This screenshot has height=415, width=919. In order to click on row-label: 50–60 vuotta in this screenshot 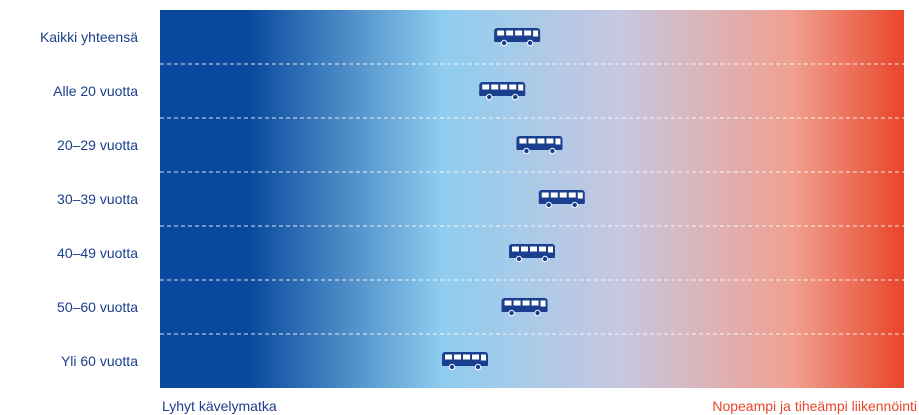, I will do `click(97, 307)`.